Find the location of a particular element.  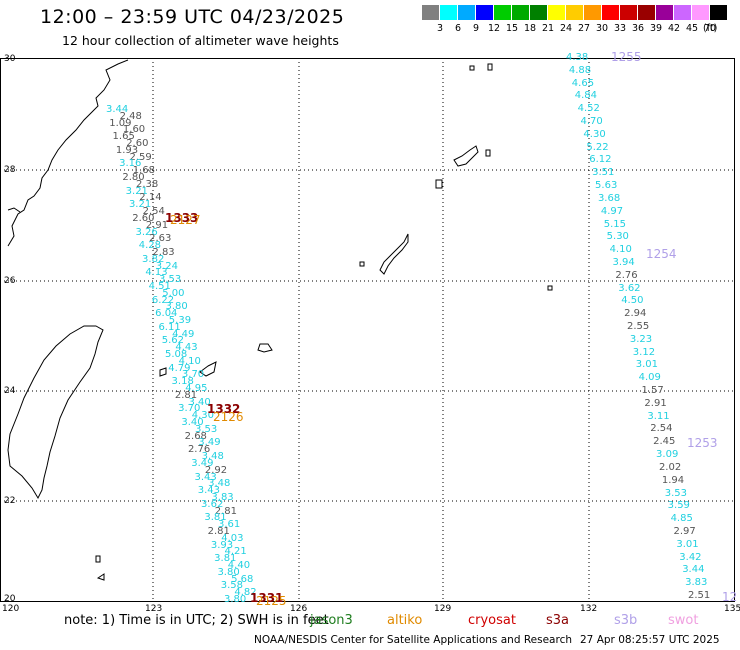

color-scale-label: 9 is located at coordinates (476, 28).